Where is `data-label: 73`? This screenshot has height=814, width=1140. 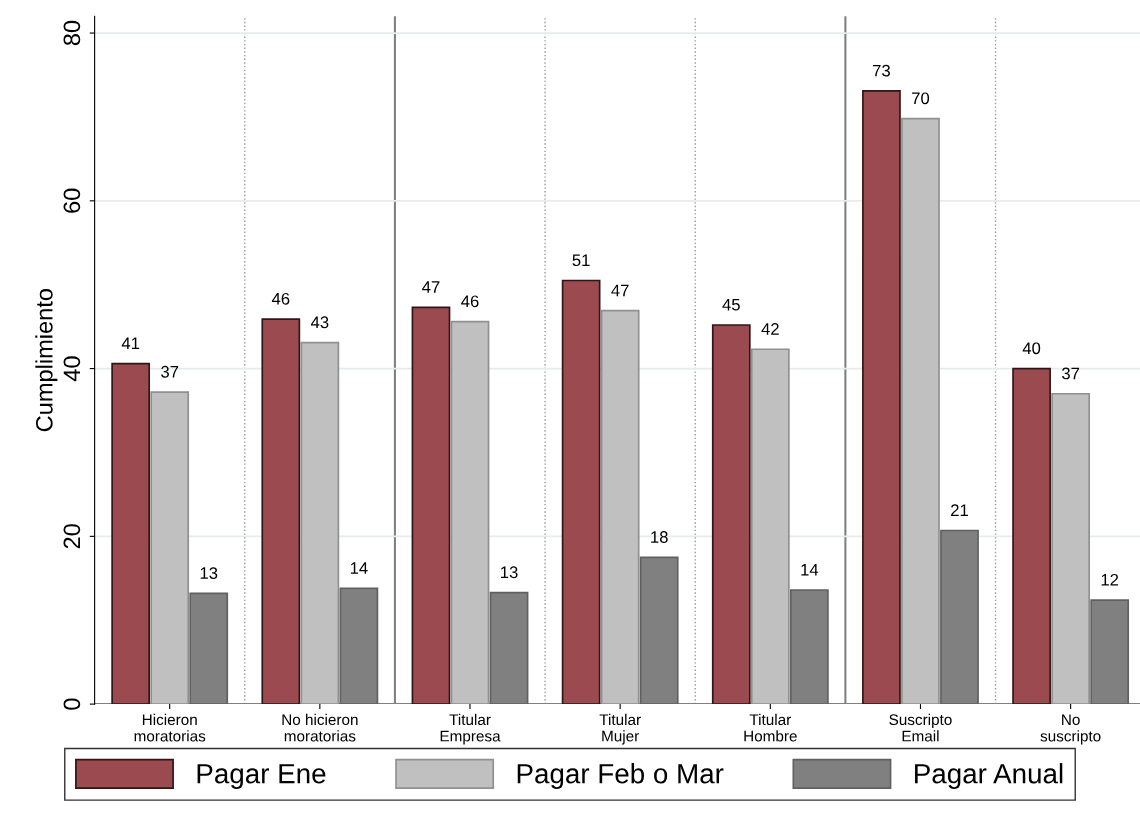
data-label: 73 is located at coordinates (881, 70).